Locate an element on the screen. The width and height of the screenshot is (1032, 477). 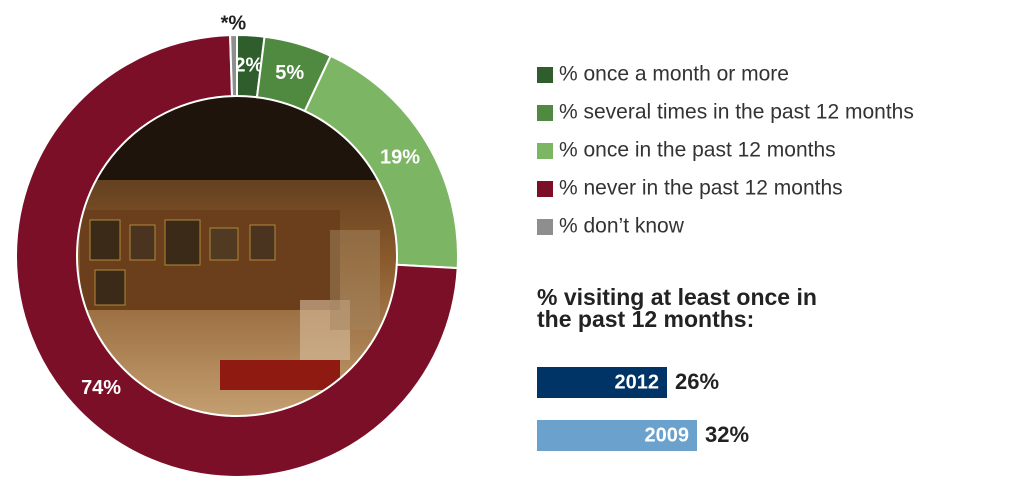
slice-label: 74% is located at coordinates (101, 388).